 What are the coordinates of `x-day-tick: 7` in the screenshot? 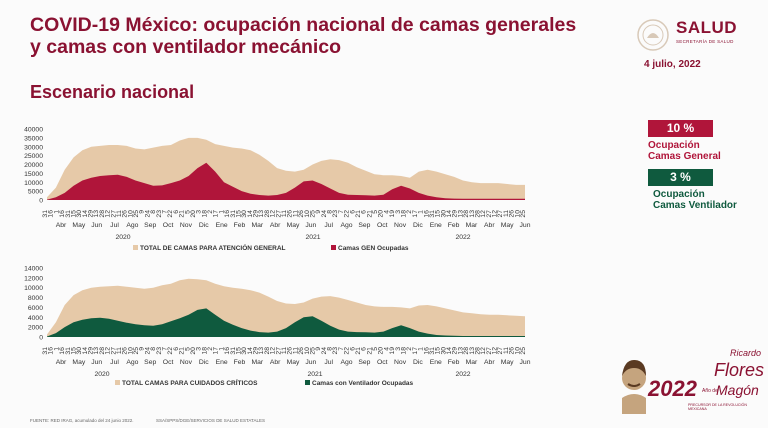 It's located at (341, 212).